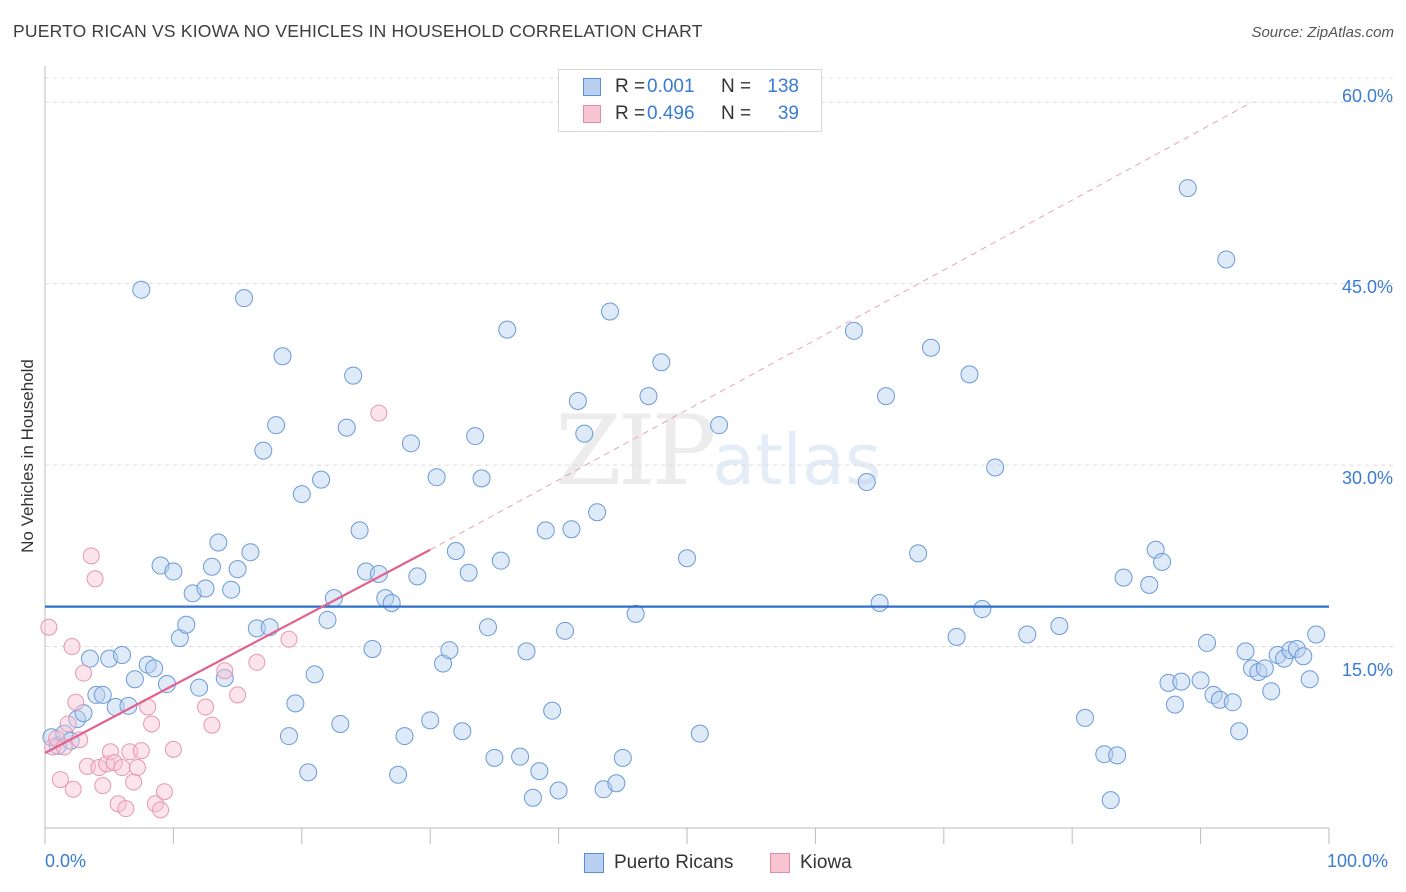 Image resolution: width=1406 pixels, height=892 pixels. I want to click on r-value: 0.001, so click(671, 86).